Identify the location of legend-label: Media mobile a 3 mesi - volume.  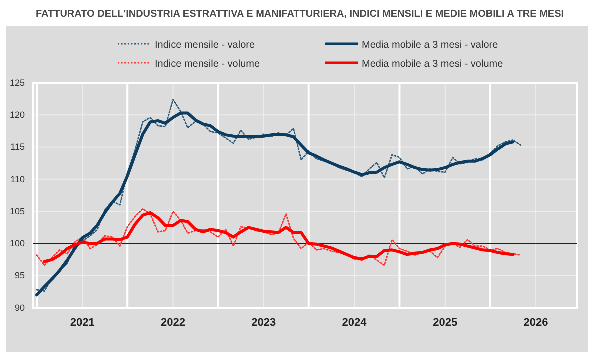
(433, 64).